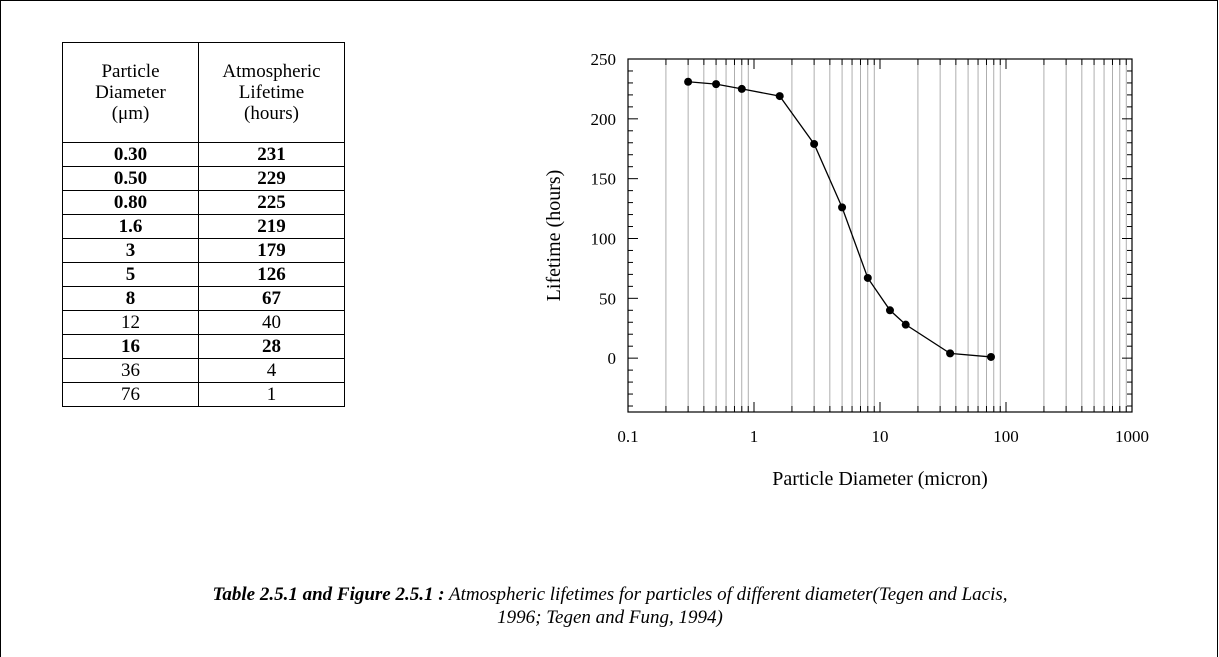 The image size is (1219, 657). Describe the element at coordinates (271, 298) in the screenshot. I see `cell-lifetime: 67` at that location.